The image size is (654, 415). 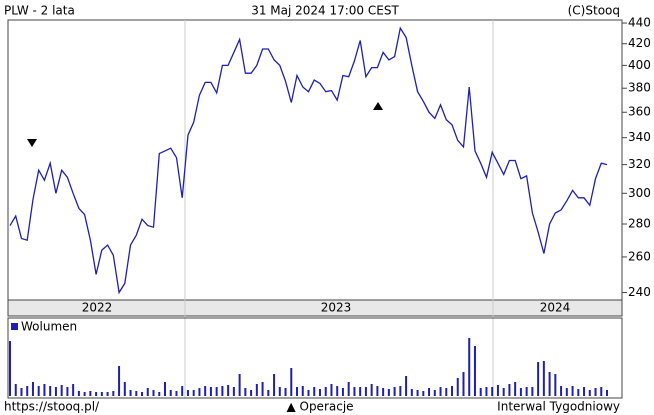 What do you see at coordinates (52, 407) in the screenshot?
I see `footer-url: https://stooq.pl/` at bounding box center [52, 407].